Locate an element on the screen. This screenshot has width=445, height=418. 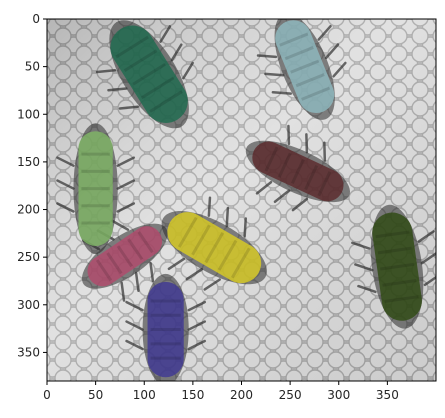
y-tick-label: 150 is located at coordinates (28, 162).